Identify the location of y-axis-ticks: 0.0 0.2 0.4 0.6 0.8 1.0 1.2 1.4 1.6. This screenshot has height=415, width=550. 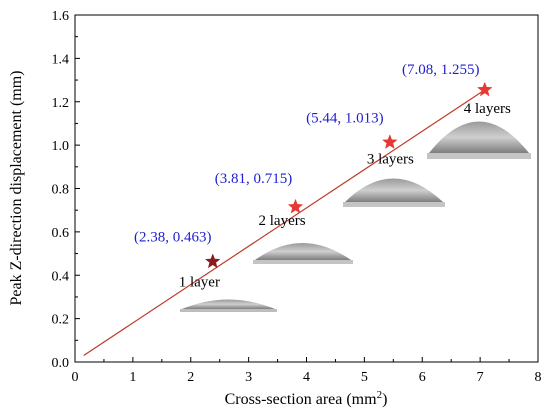
(66, 190).